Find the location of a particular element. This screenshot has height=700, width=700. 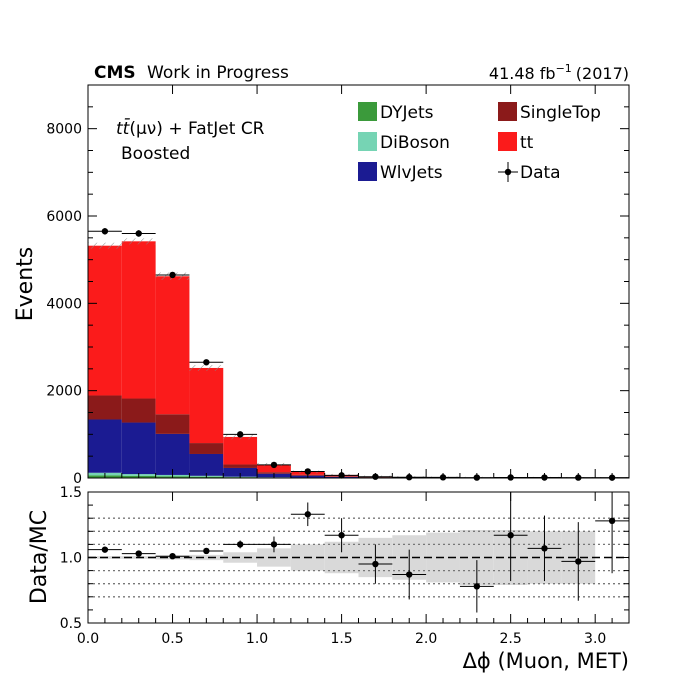

region-tbar: t̄ is located at coordinates (127, 128).